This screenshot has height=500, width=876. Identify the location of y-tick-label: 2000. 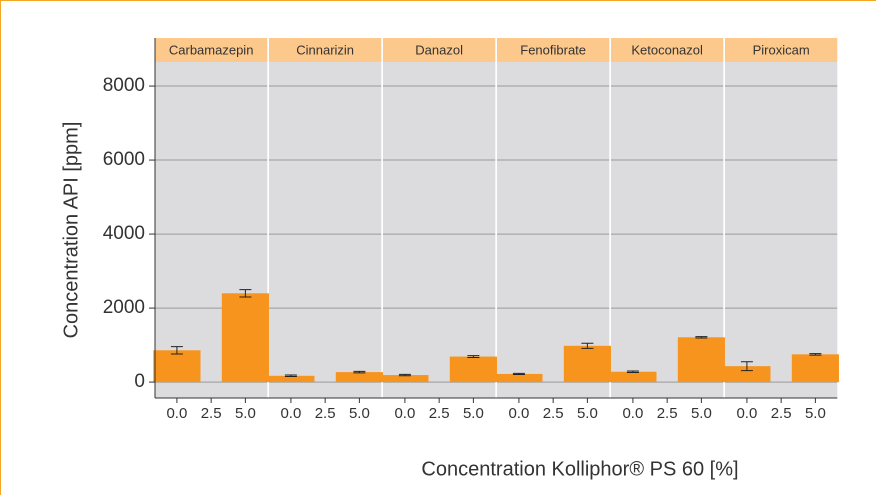
(124, 307).